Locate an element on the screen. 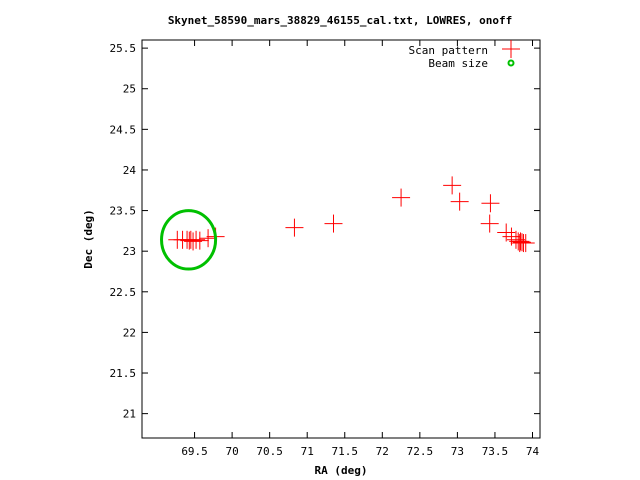  legend: Scan pattern Beam size is located at coordinates (464, 55).